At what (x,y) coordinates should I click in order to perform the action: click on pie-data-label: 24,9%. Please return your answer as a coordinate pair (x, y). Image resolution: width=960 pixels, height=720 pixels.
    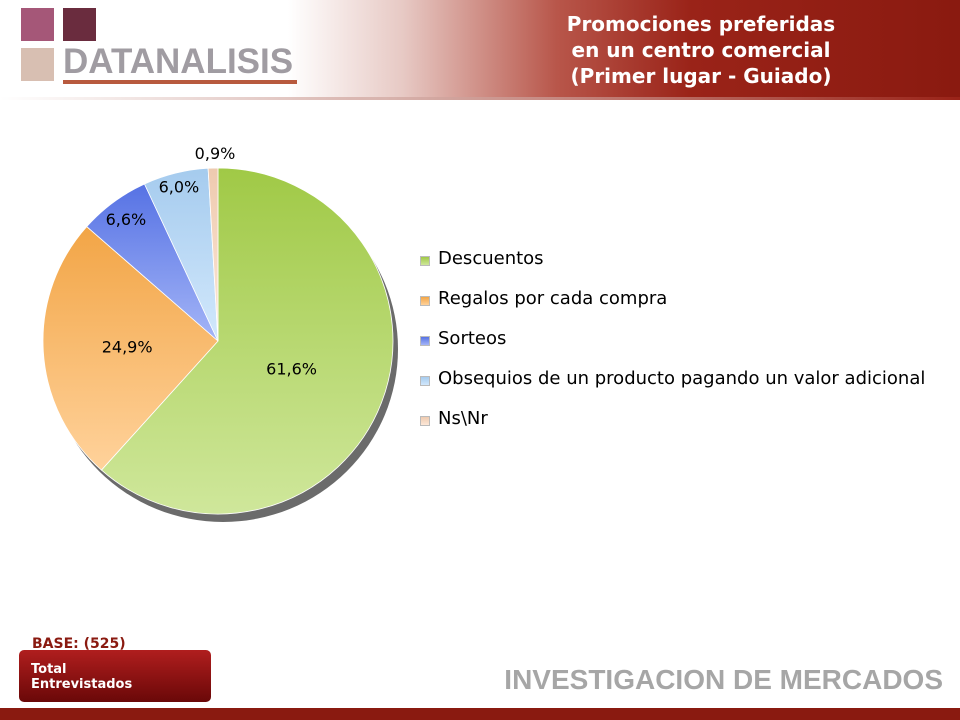
    Looking at the image, I should click on (127, 346).